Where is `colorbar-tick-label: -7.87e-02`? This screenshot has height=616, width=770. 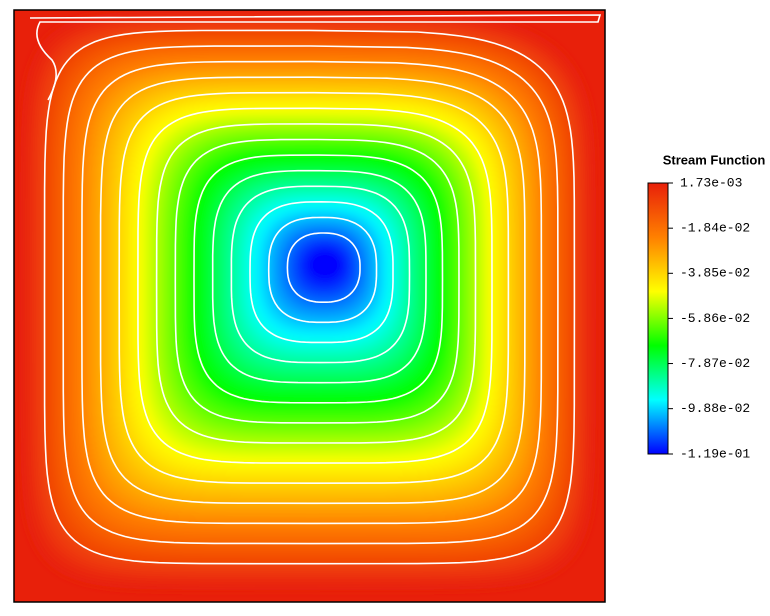
colorbar-tick-label: -7.87e-02 is located at coordinates (715, 363).